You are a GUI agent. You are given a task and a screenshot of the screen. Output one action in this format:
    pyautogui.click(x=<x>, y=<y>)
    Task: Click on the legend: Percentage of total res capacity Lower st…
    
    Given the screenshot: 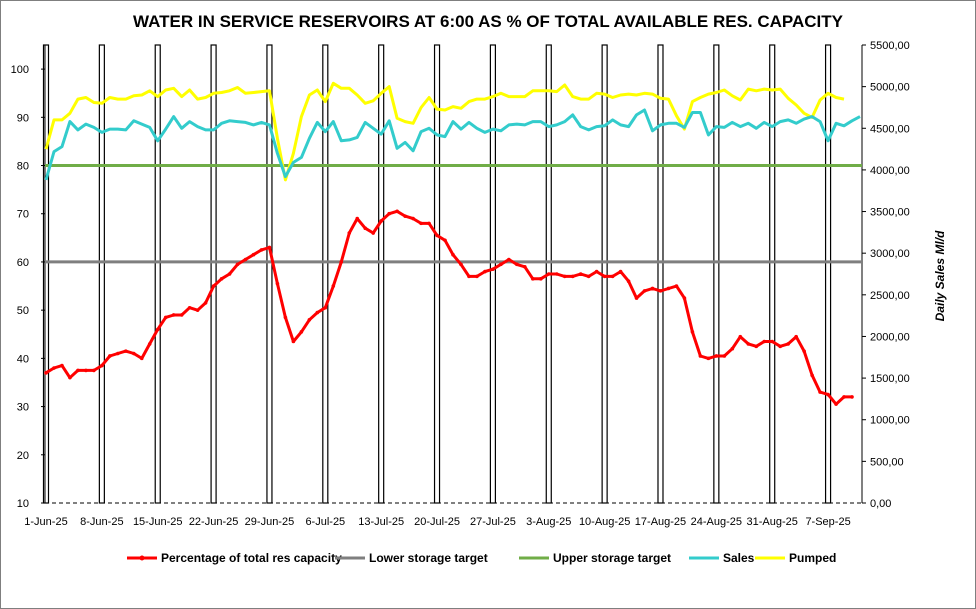 What is the action you would take?
    pyautogui.click(x=481, y=558)
    